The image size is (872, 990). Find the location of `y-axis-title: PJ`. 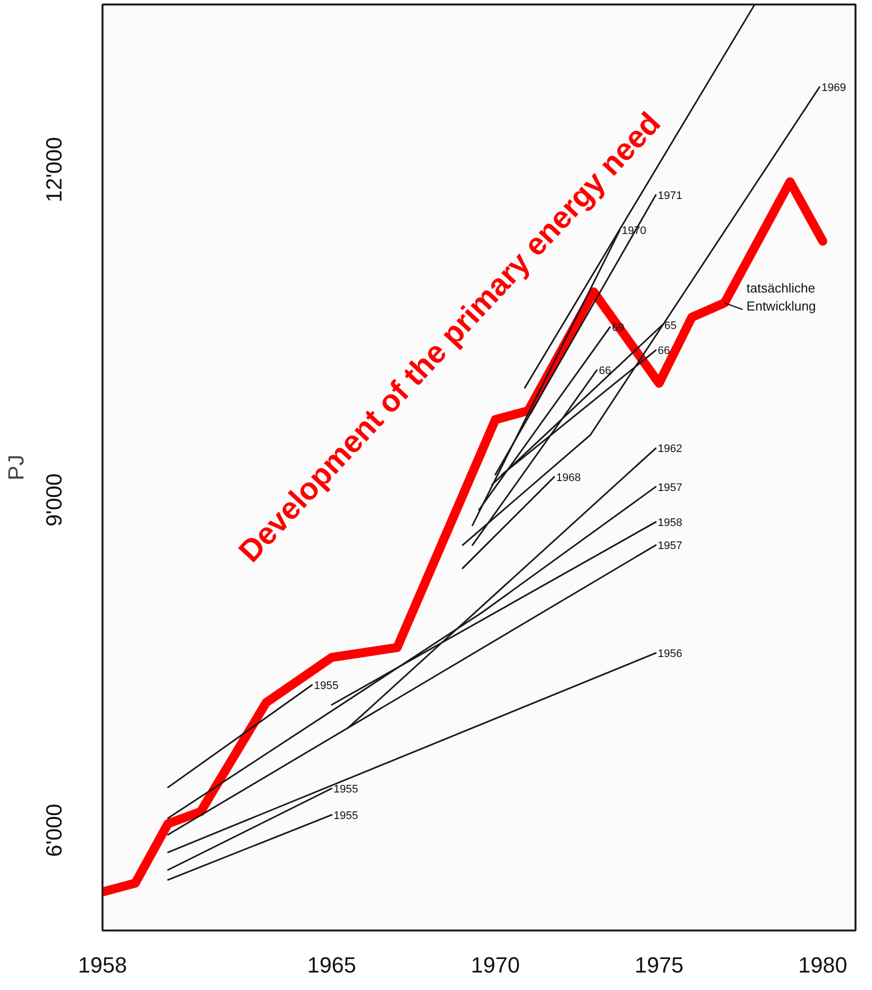

y-axis-title: PJ is located at coordinates (16, 467).